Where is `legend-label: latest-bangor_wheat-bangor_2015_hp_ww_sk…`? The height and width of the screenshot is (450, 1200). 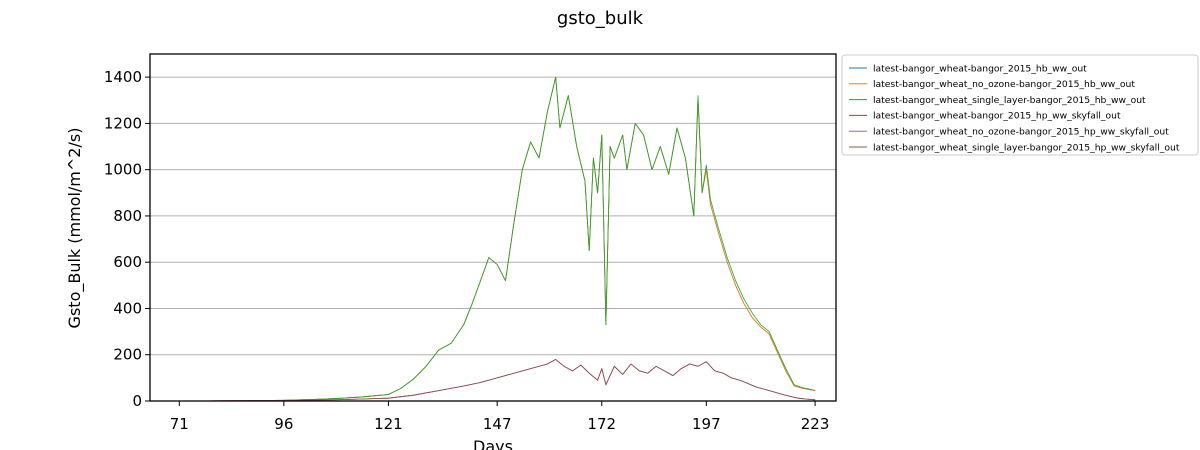 legend-label: latest-bangor_wheat-bangor_2015_hp_ww_sk… is located at coordinates (997, 116).